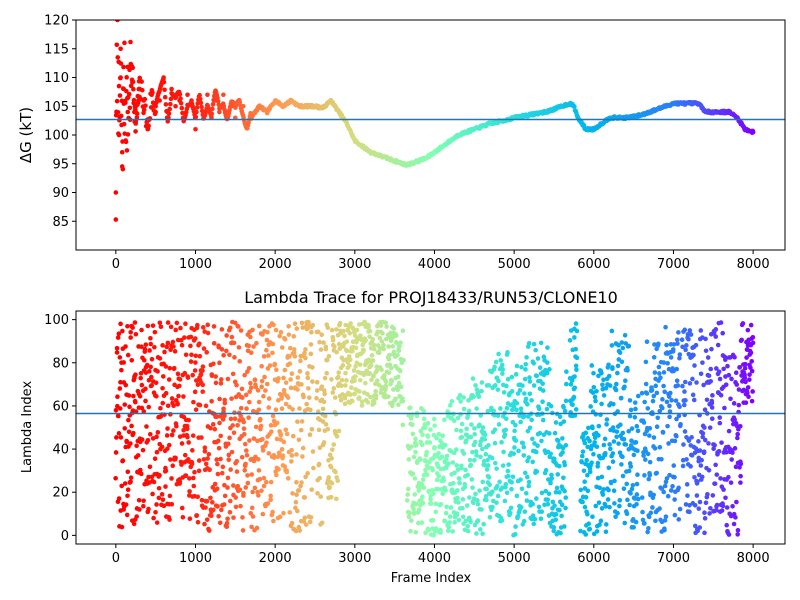 The width and height of the screenshot is (800, 600). I want to click on dg-x-tick-label: 8000, so click(753, 264).